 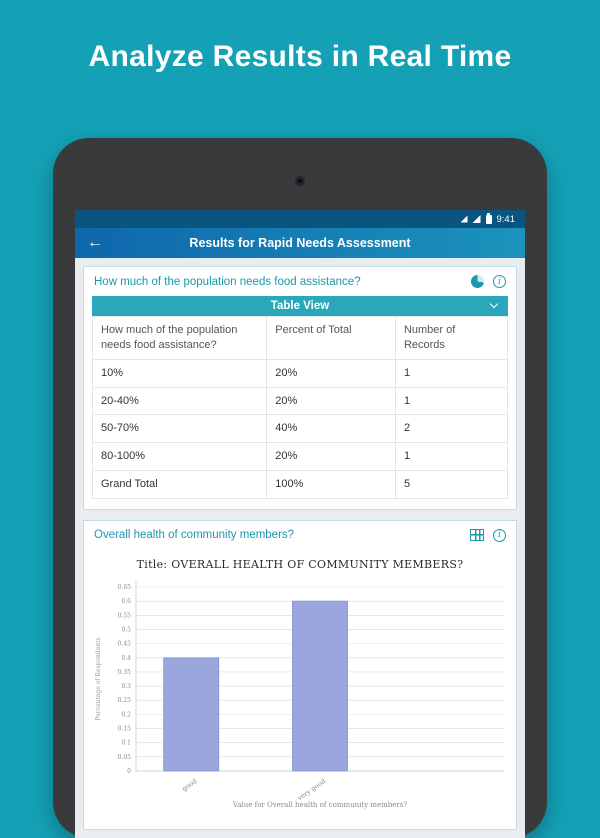 What do you see at coordinates (477, 281) in the screenshot?
I see `pie-chart-icon` at bounding box center [477, 281].